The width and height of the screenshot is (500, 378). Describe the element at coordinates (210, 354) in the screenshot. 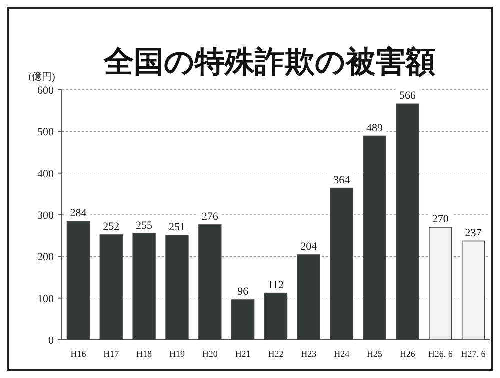

I see `x-tick-label: H20` at that location.